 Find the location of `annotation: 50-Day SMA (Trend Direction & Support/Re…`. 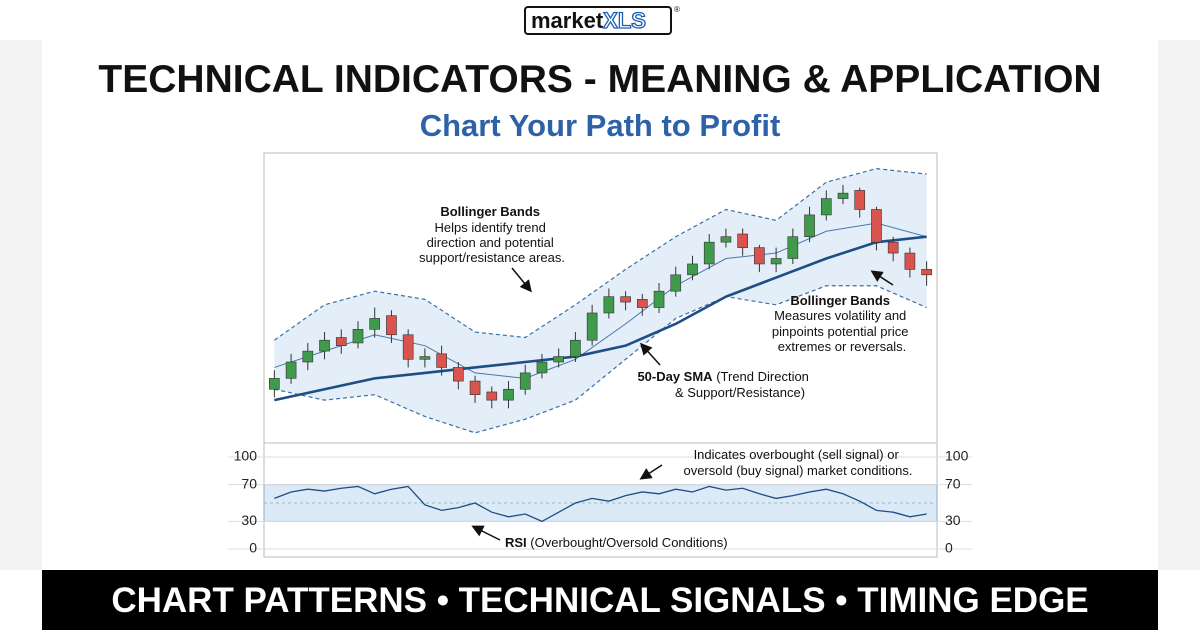

annotation: 50-Day SMA (Trend Direction & Support/Re… is located at coordinates (724, 371).